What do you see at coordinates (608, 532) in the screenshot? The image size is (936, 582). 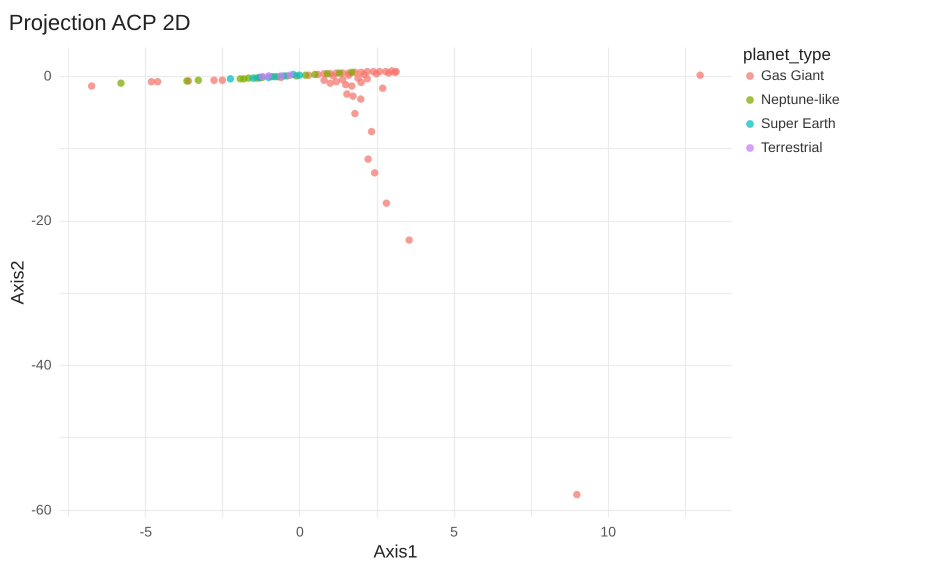 I see `x-tick-label: 10` at bounding box center [608, 532].